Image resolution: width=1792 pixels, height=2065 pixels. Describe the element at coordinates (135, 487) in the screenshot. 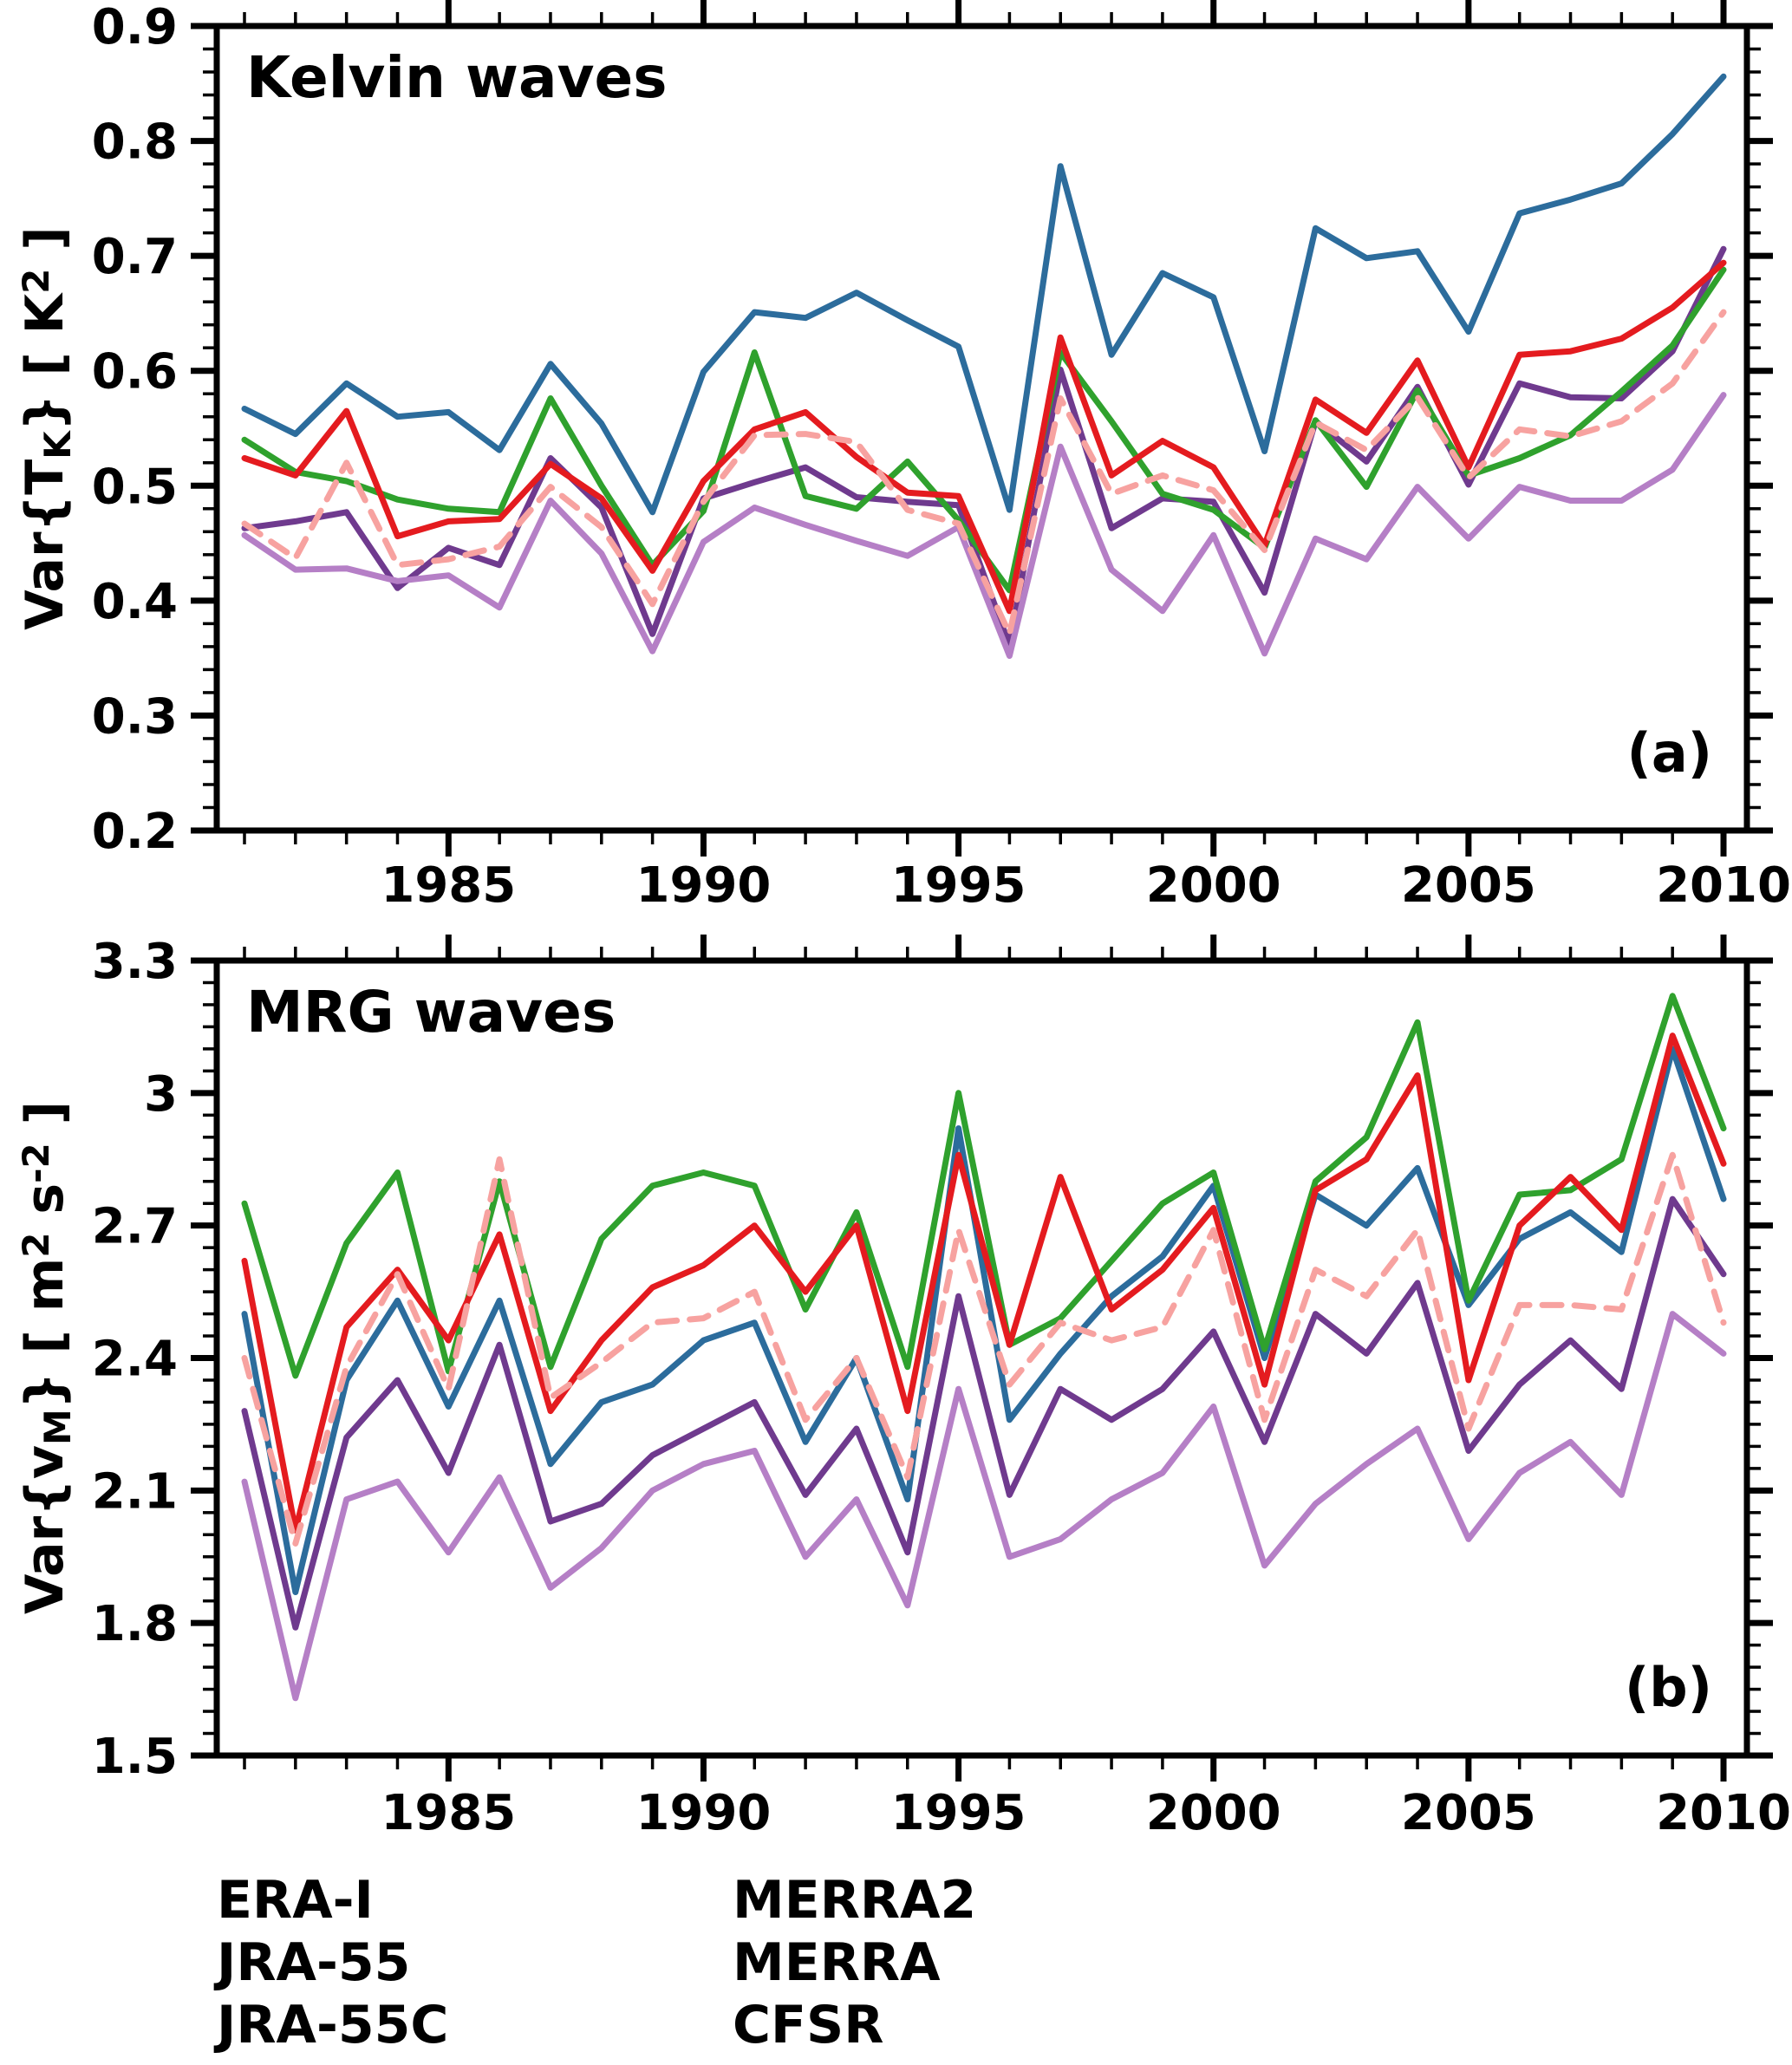

I see `y-tick-label: 0.5` at that location.